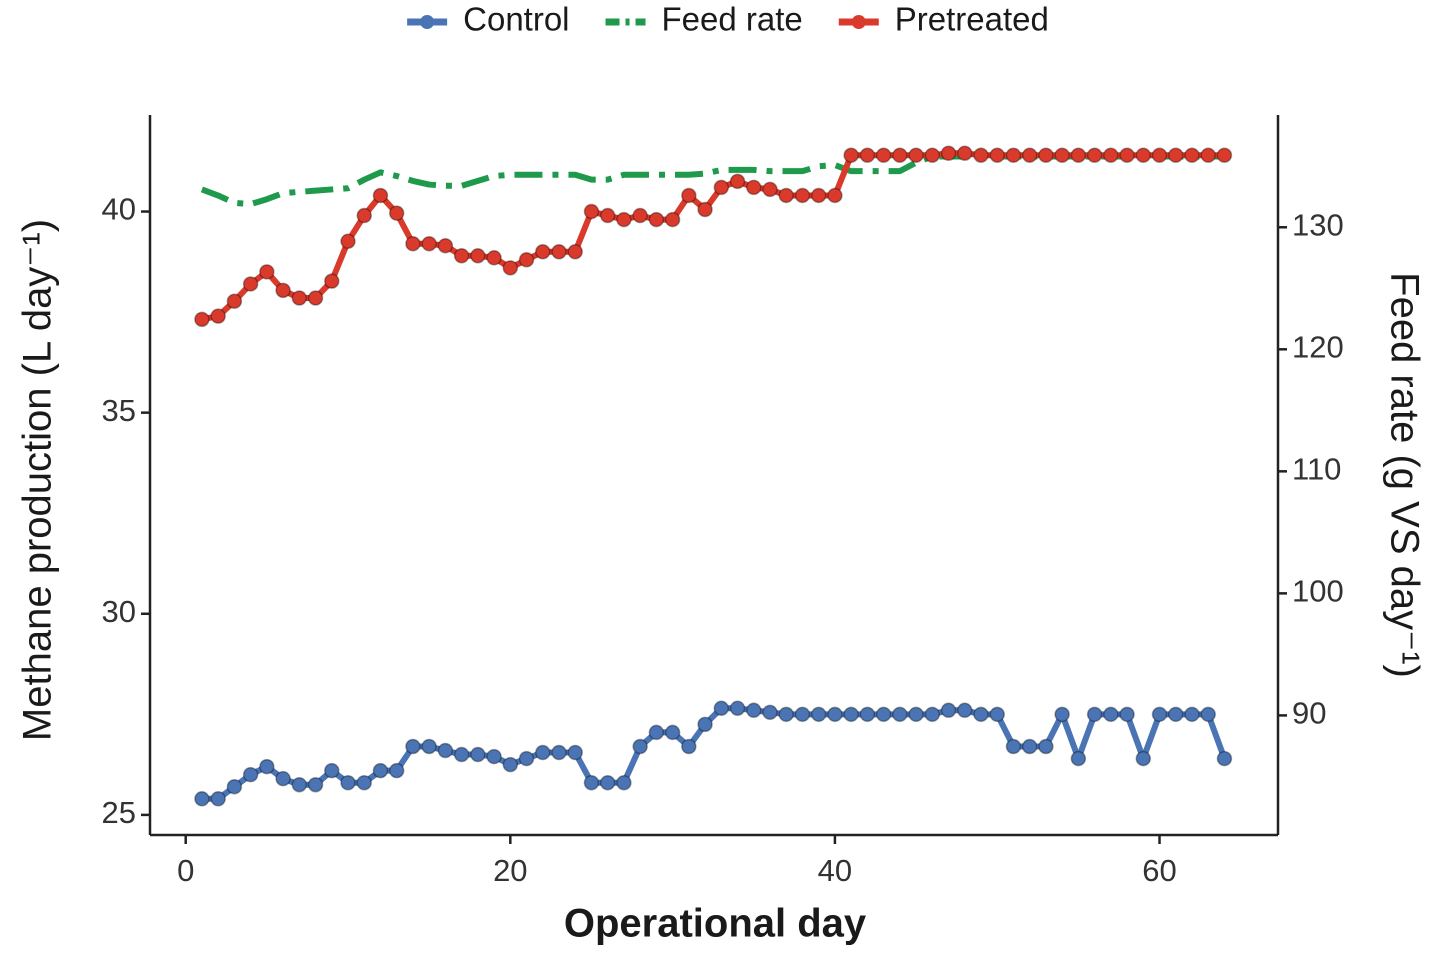  I want to click on y2-tick-label: 110, so click(1316, 469).